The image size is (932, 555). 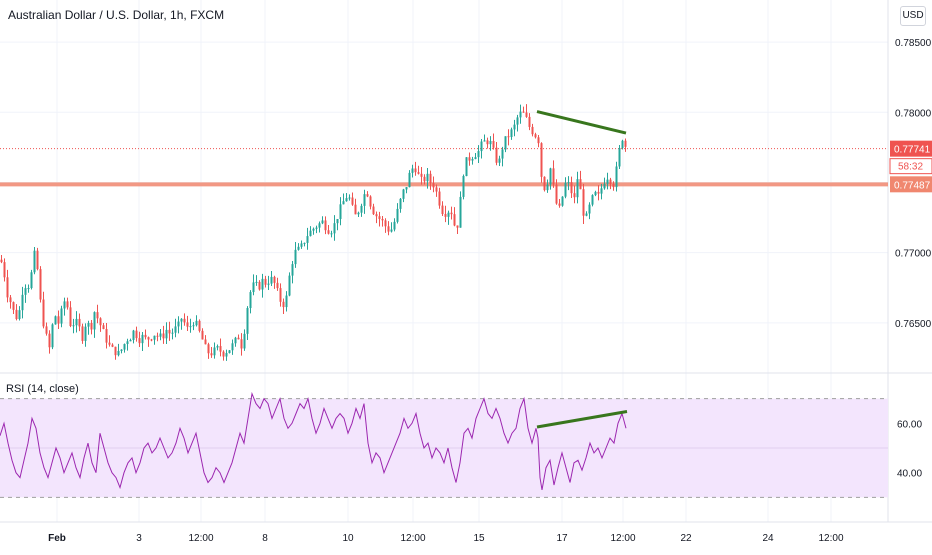 I want to click on rsi-trendline, so click(x=582, y=419).